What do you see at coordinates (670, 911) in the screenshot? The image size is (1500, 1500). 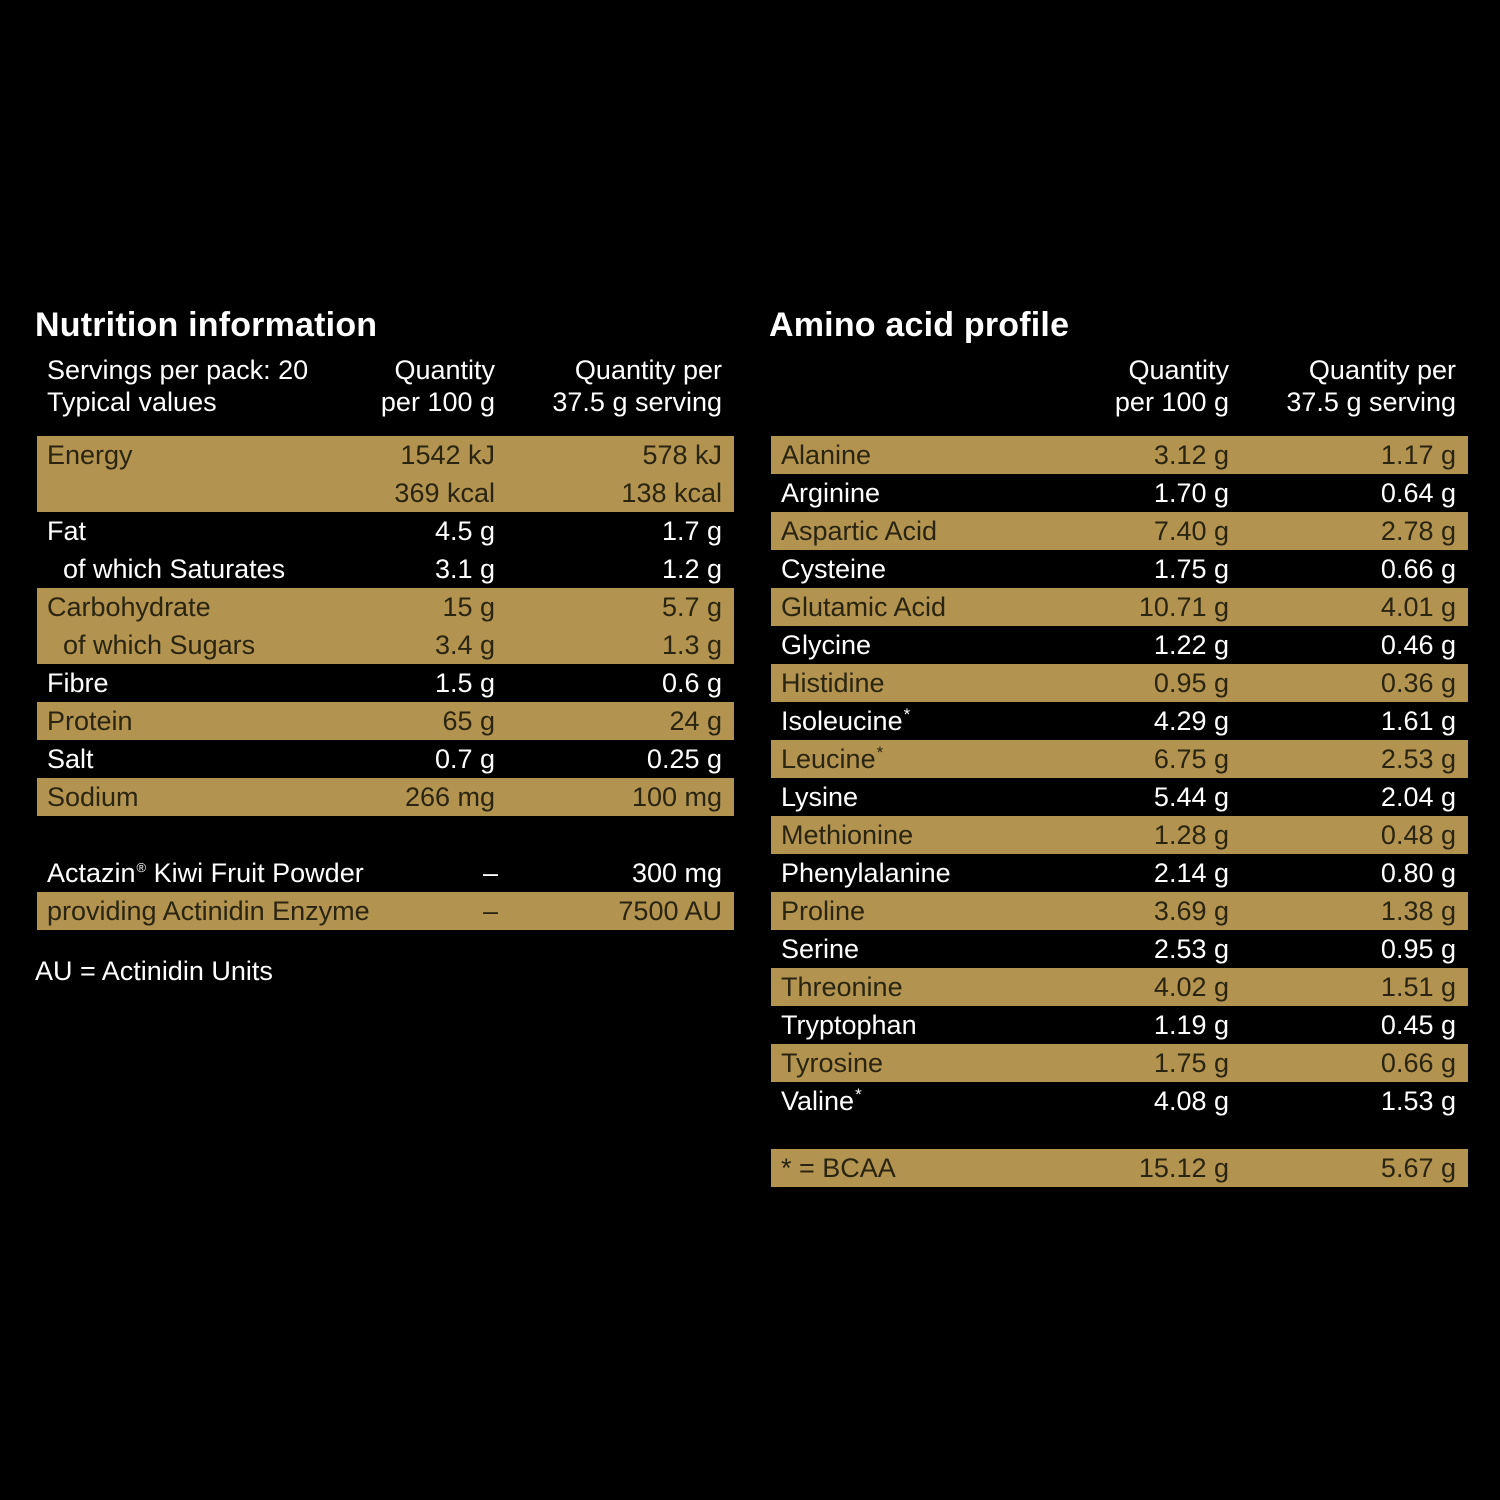 I see `row-serving: 7500 AU` at bounding box center [670, 911].